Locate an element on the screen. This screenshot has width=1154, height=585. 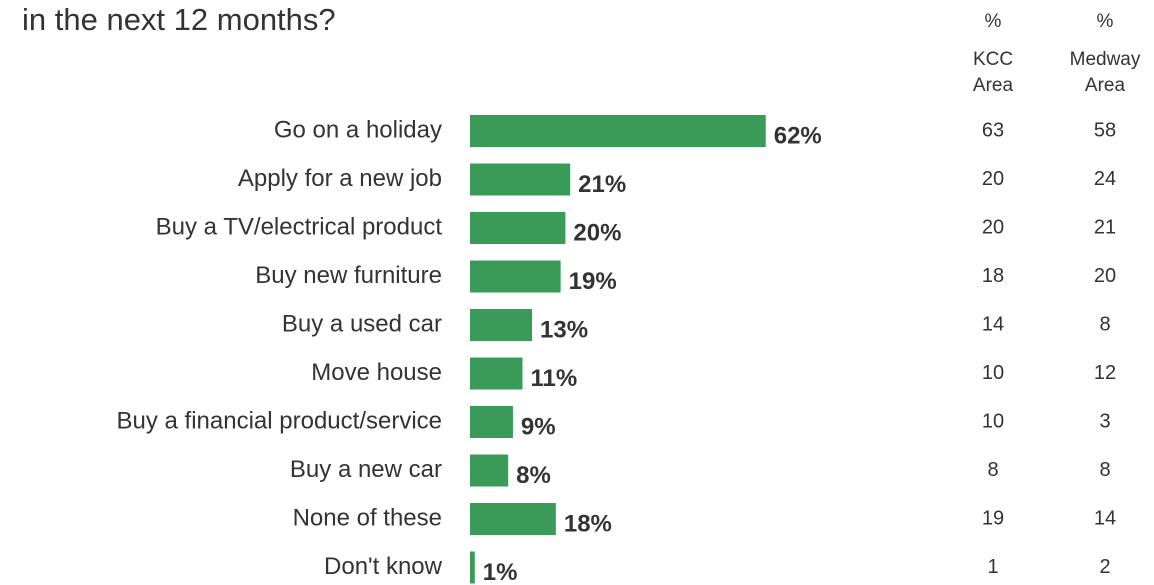
column-header: KCC is located at coordinates (993, 59).